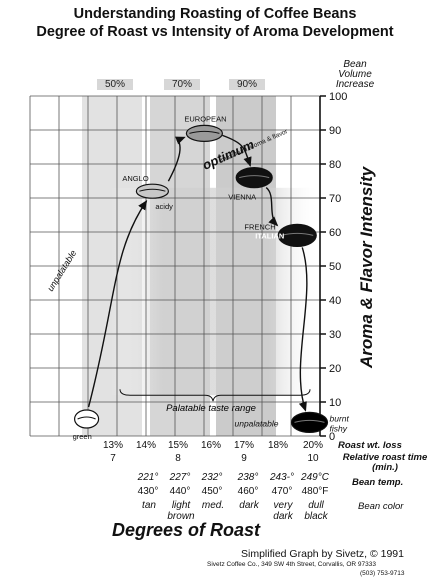  Describe the element at coordinates (205, 118) in the screenshot. I see `point-label: EUROPEAN` at that location.